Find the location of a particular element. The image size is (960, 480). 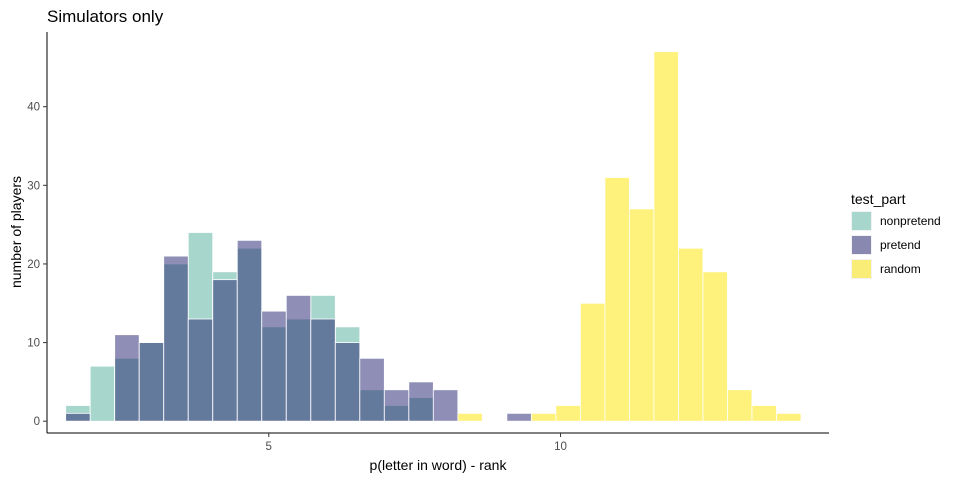

y-axis-title: number of players is located at coordinates (16, 232).